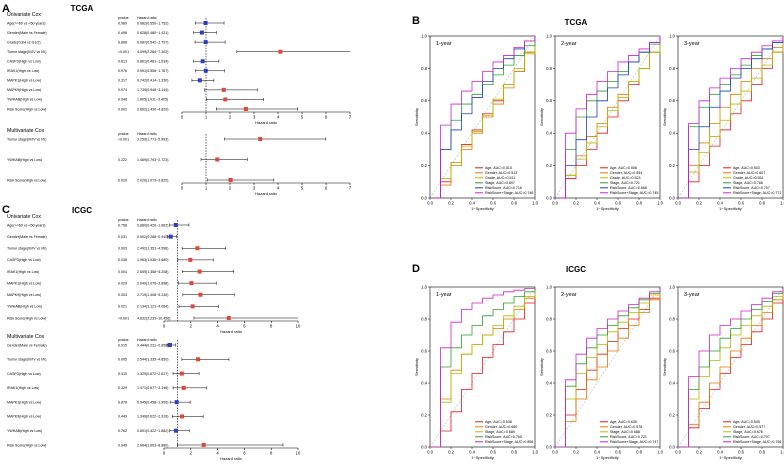 The height and width of the screenshot is (469, 784). What do you see at coordinates (152, 52) in the screenshot?
I see `row-hr-text: 4.099(2.284−7.302)` at bounding box center [152, 52].